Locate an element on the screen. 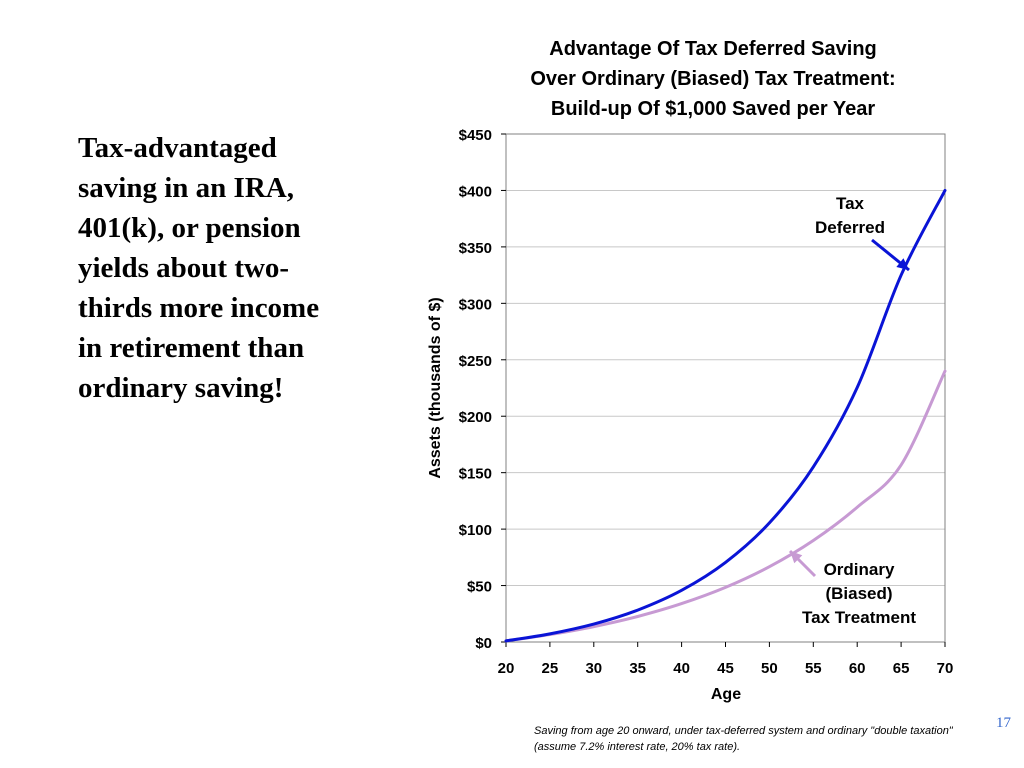 This screenshot has width=1024, height=768. x-tick-label: 20 is located at coordinates (506, 668).